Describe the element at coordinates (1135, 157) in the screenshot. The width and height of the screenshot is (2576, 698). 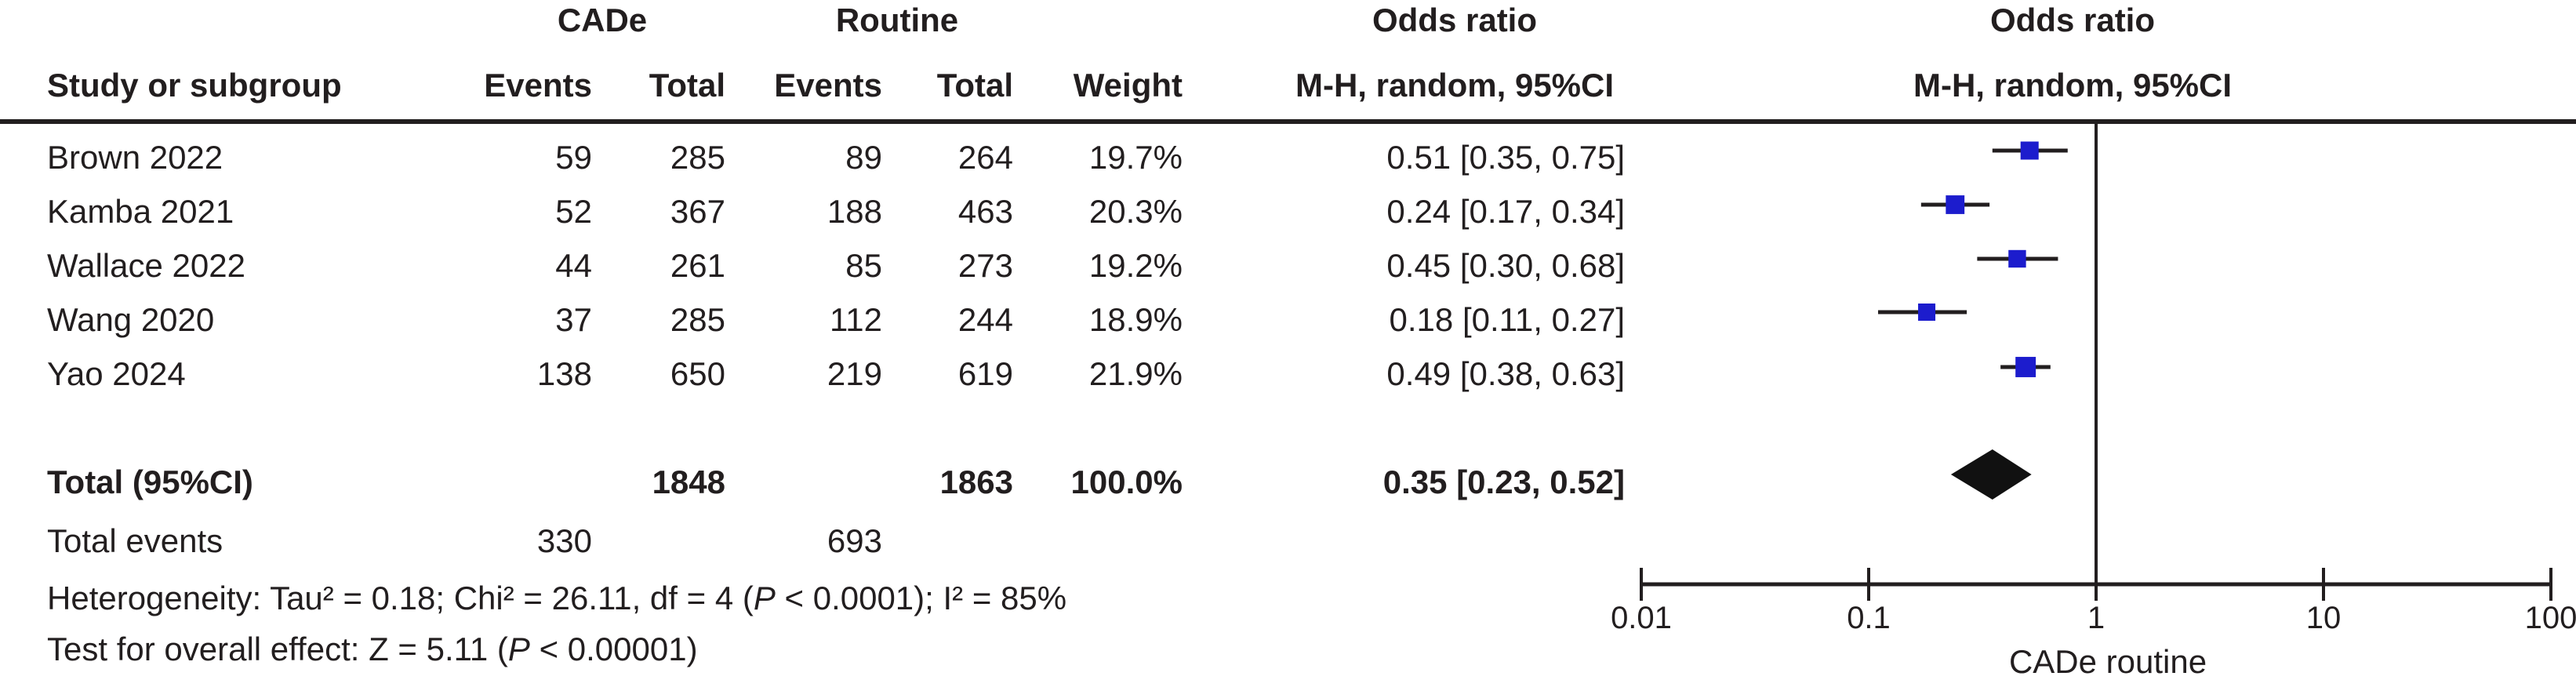
I see `weight-value: 19.7%` at that location.